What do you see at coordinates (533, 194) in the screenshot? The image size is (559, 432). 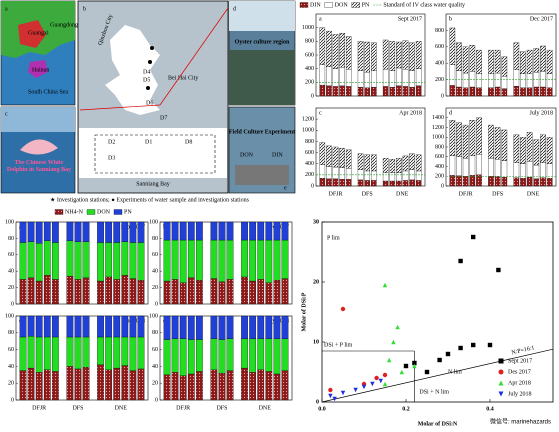 I see `group-label: DNE` at bounding box center [533, 194].